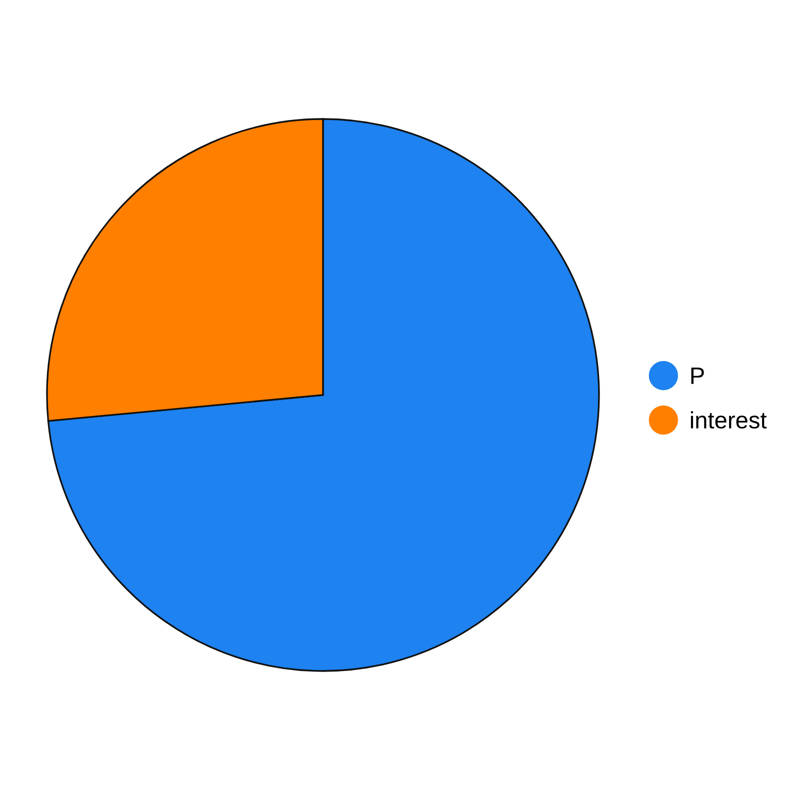  I want to click on legend-label: interest, so click(728, 420).